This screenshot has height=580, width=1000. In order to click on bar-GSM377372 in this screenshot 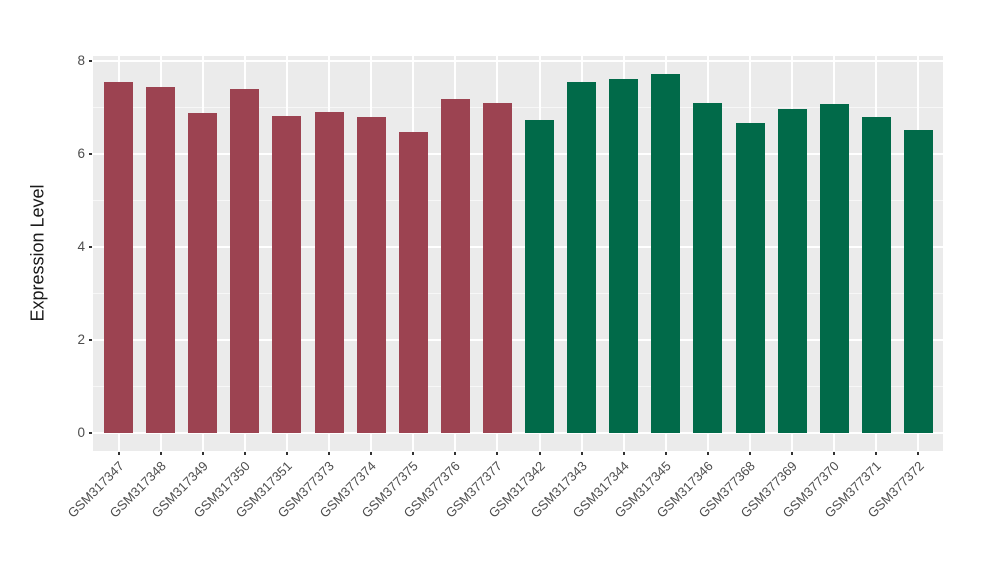, I will do `click(918, 281)`.